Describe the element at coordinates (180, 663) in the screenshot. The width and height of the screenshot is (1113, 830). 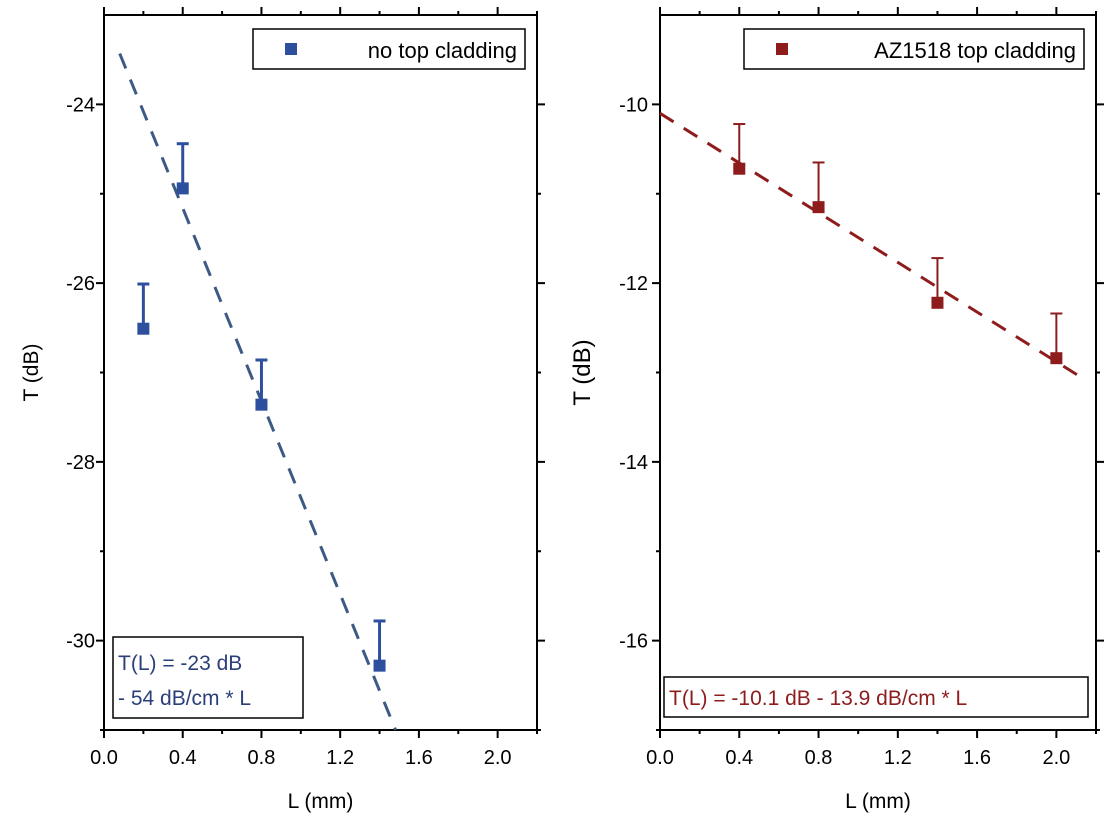
I see `fit-equation-line1: T(L) = -23 dB` at that location.